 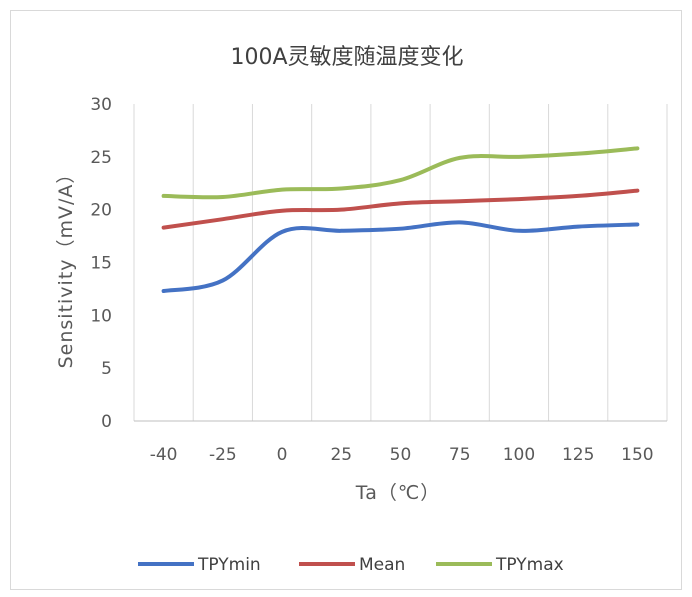 What do you see at coordinates (578, 455) in the screenshot?
I see `x-tick-label: 125` at bounding box center [578, 455].